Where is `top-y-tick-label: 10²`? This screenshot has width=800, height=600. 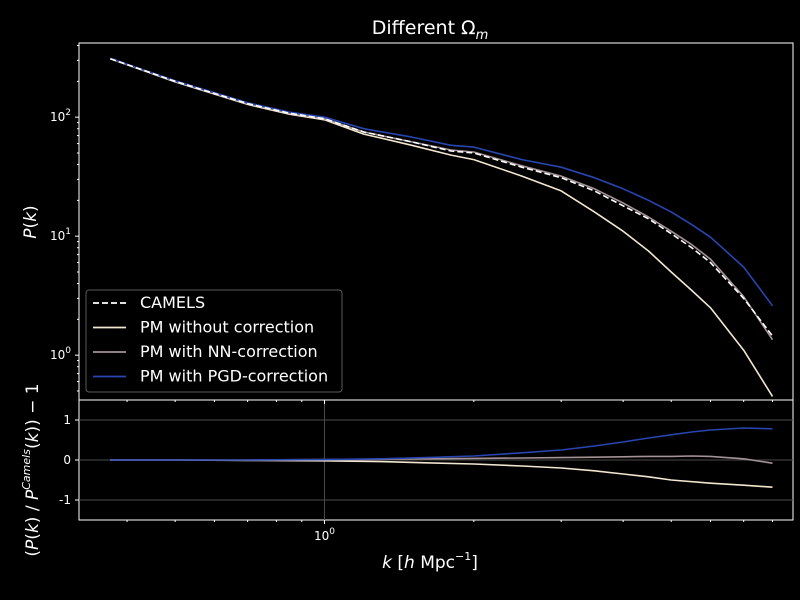
top-y-tick-label: 10² is located at coordinates (60, 116).